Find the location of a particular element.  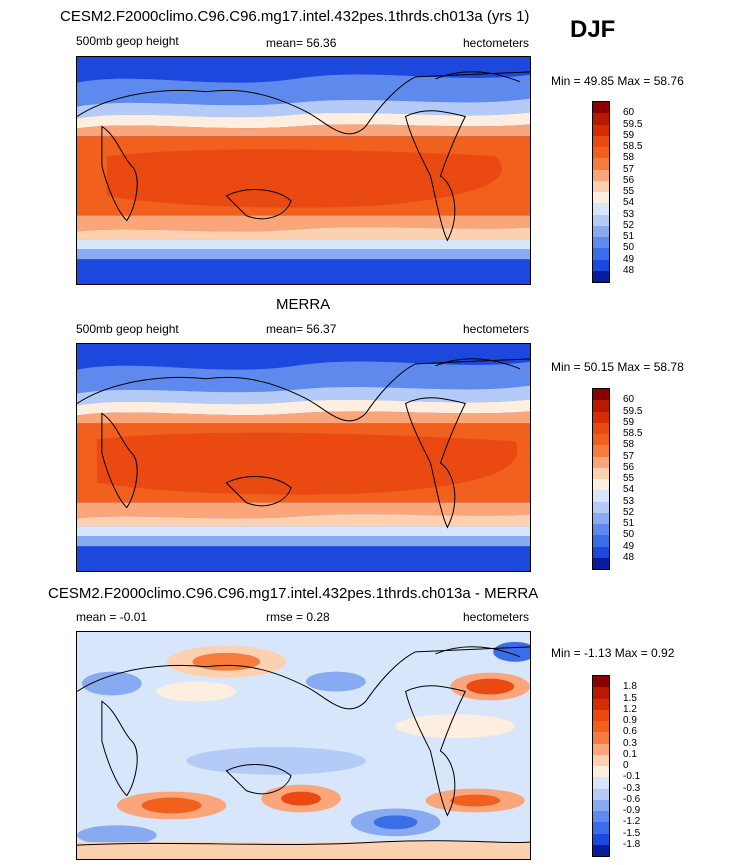

panel-2-minmax: Min = 50.15 Max = 58.78 is located at coordinates (617, 367).